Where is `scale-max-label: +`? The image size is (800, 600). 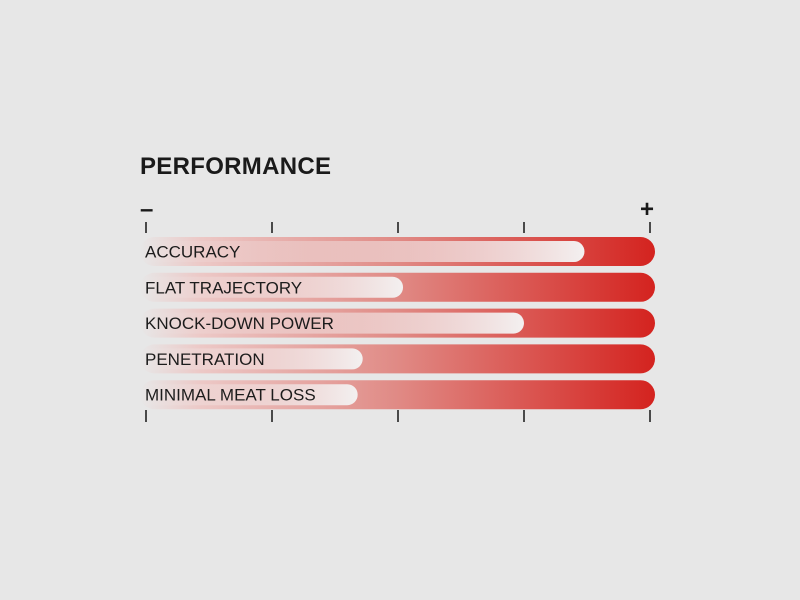
scale-max-label: + is located at coordinates (647, 209).